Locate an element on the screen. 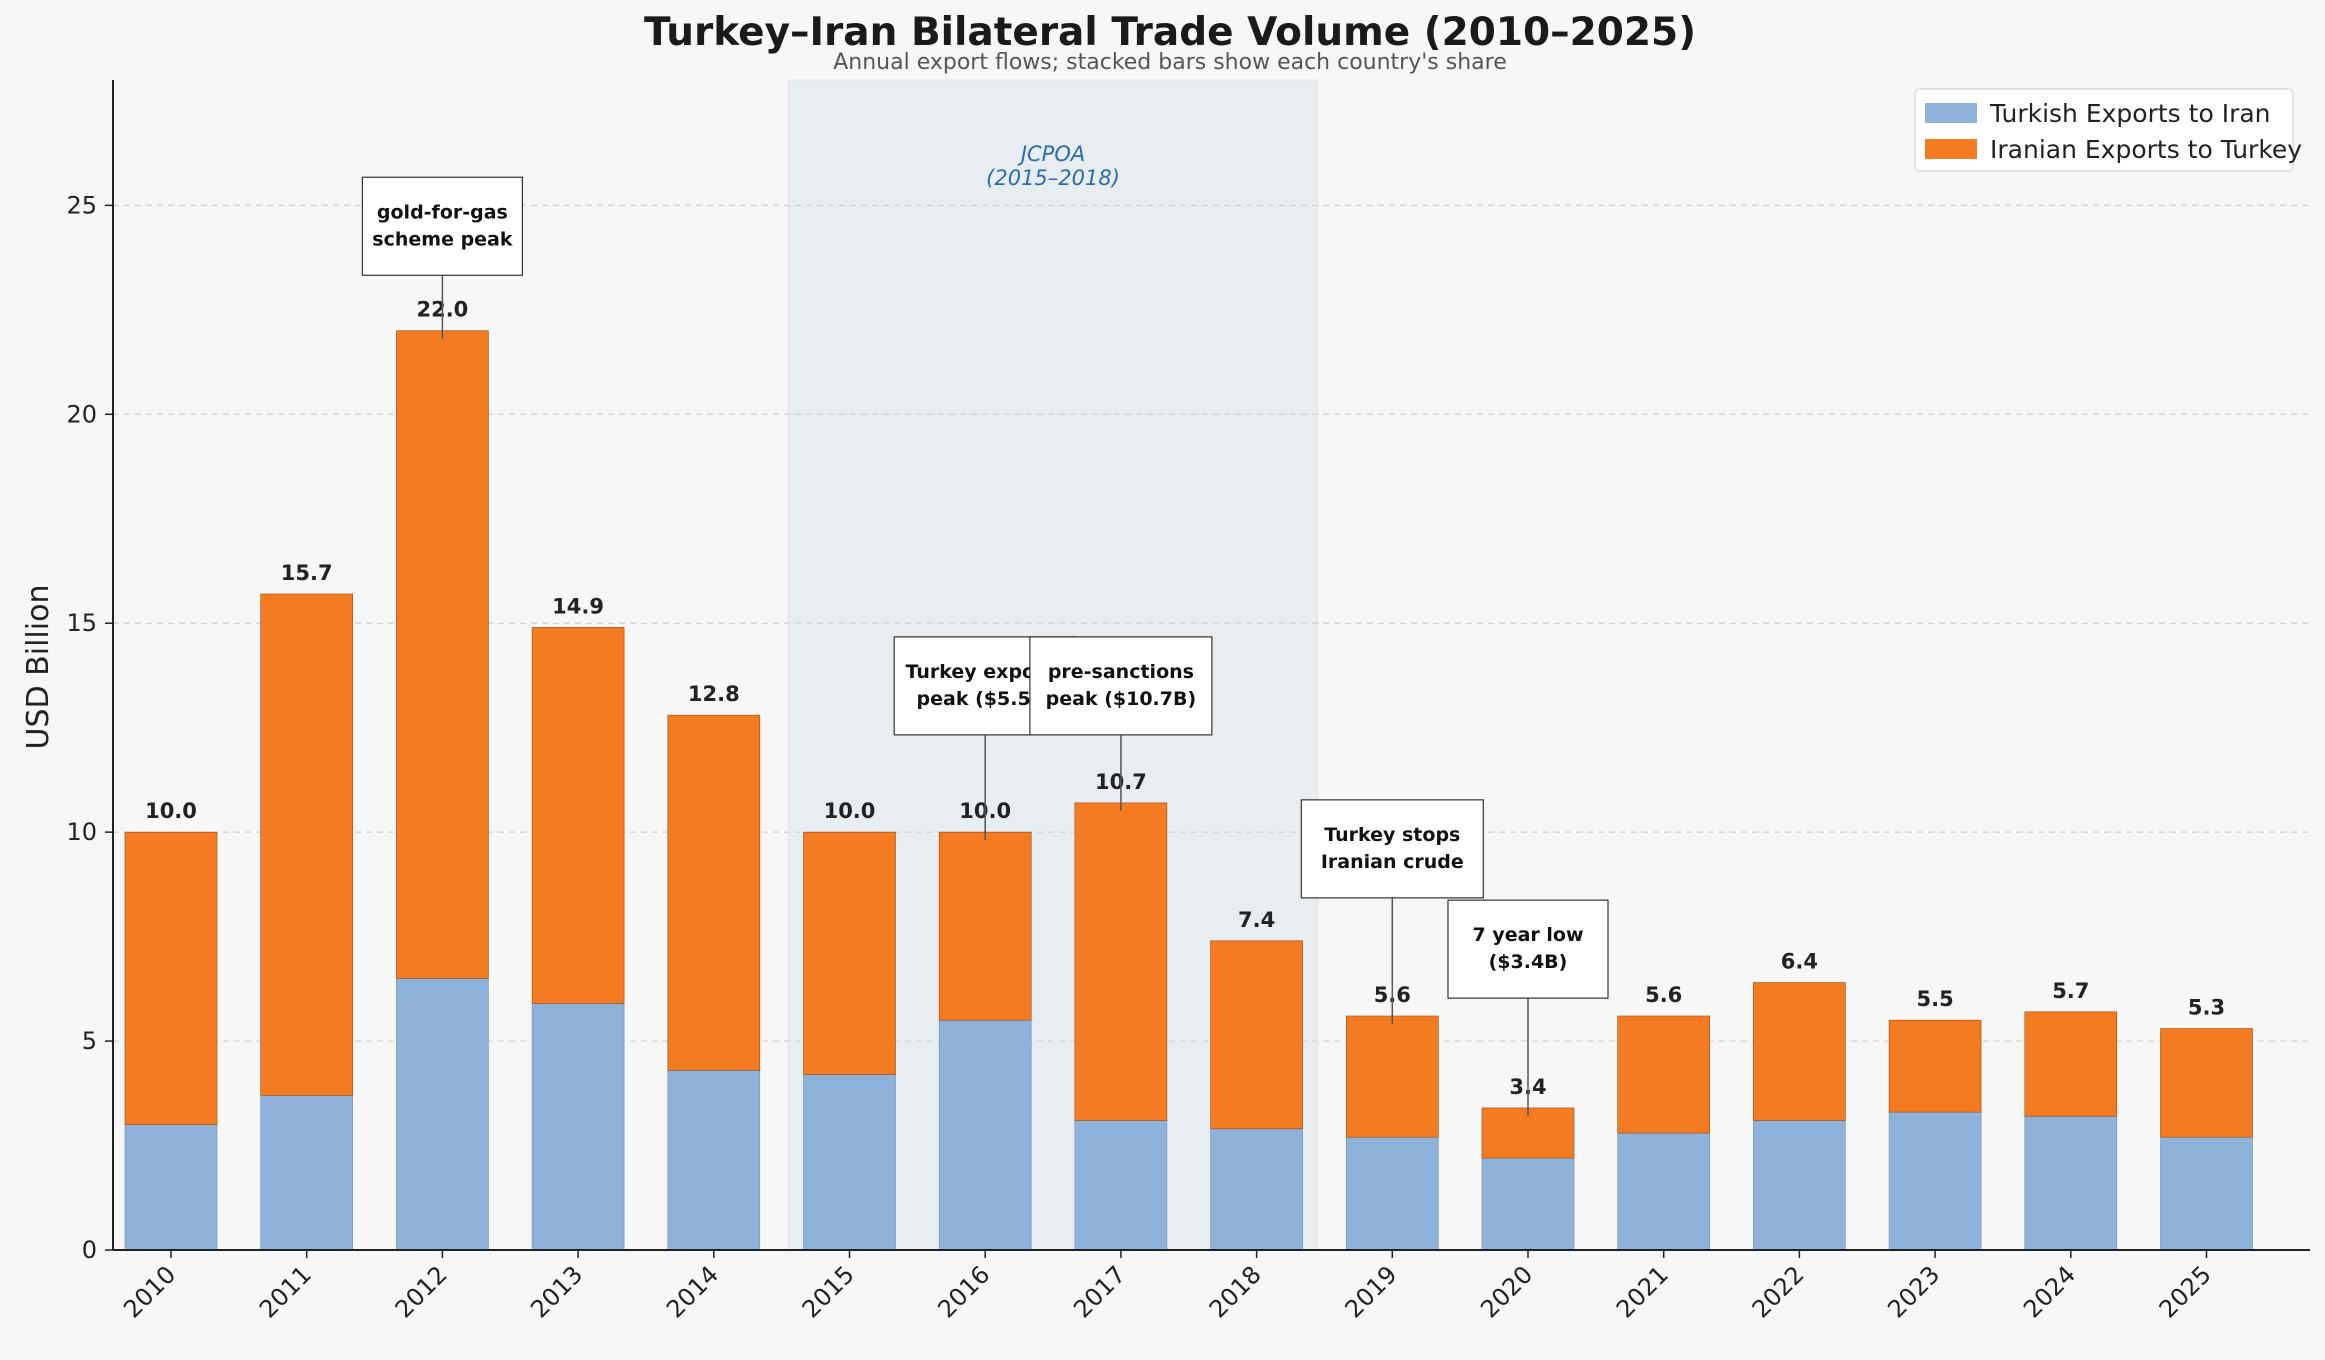 This screenshot has height=1360, width=2325. y-tick-label: 0 is located at coordinates (89, 1250).